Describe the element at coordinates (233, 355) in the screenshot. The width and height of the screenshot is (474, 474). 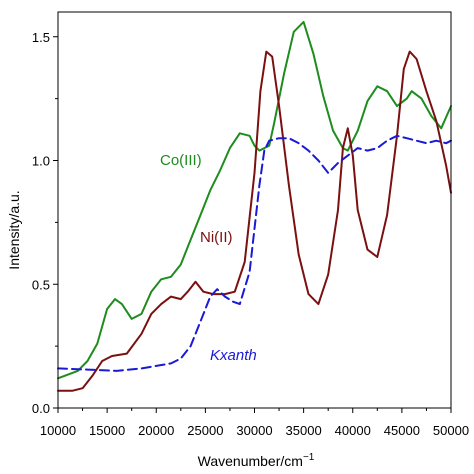
I see `series-label: Kxanth` at that location.